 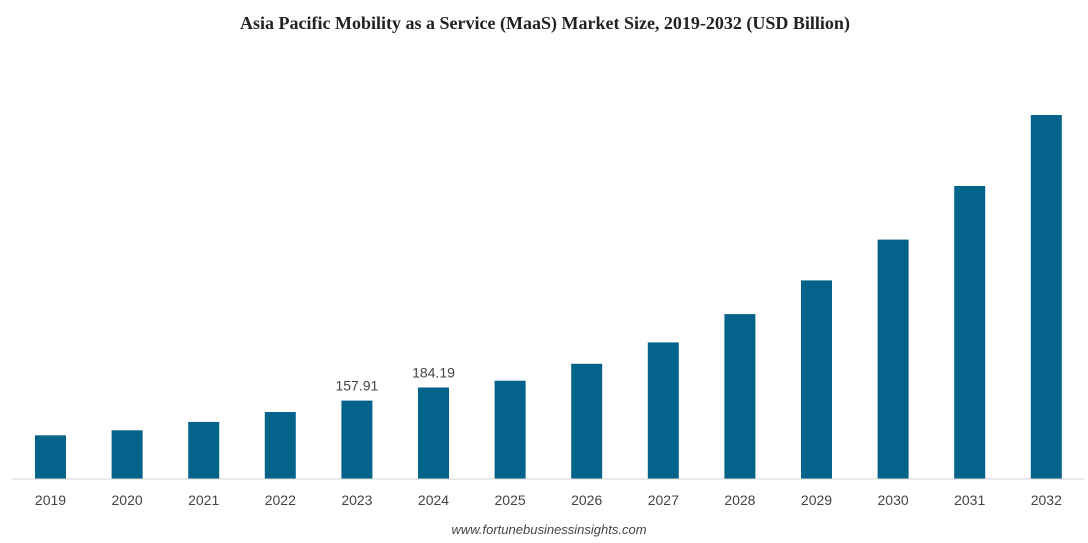 What do you see at coordinates (970, 332) in the screenshot?
I see `bar-2031` at bounding box center [970, 332].